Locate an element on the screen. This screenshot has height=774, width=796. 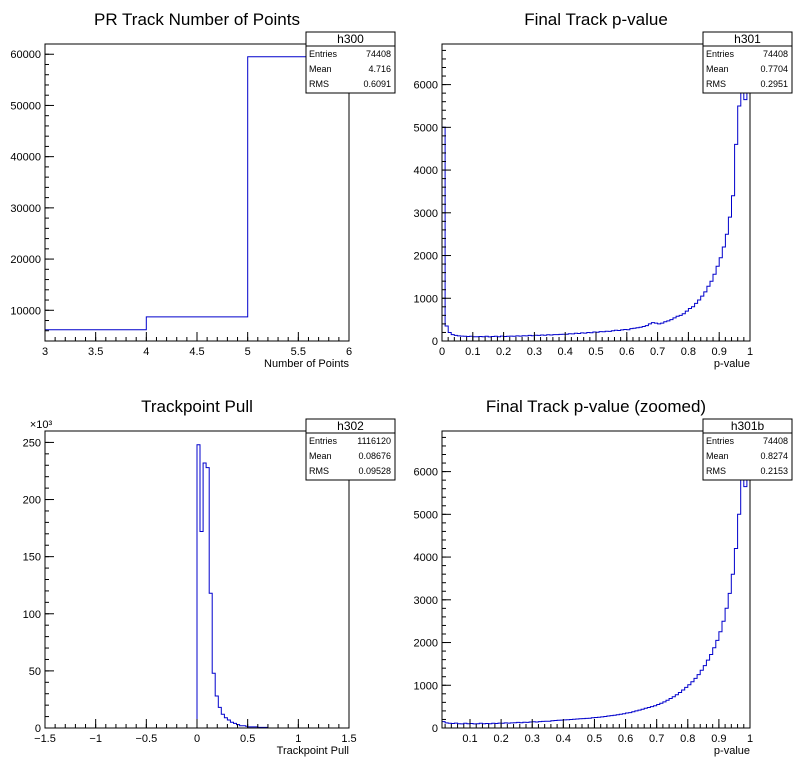
chart-title: PR Track Number of Points is located at coordinates (197, 19).